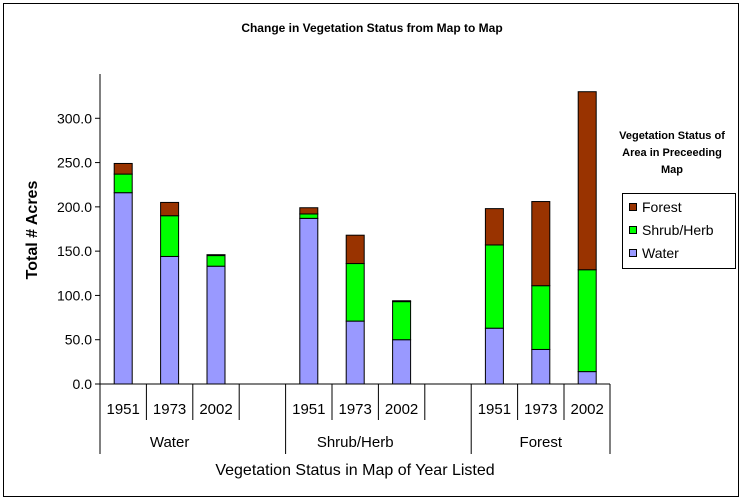 The image size is (744, 502). What do you see at coordinates (660, 253) in the screenshot?
I see `legend-label-water: Water` at bounding box center [660, 253].